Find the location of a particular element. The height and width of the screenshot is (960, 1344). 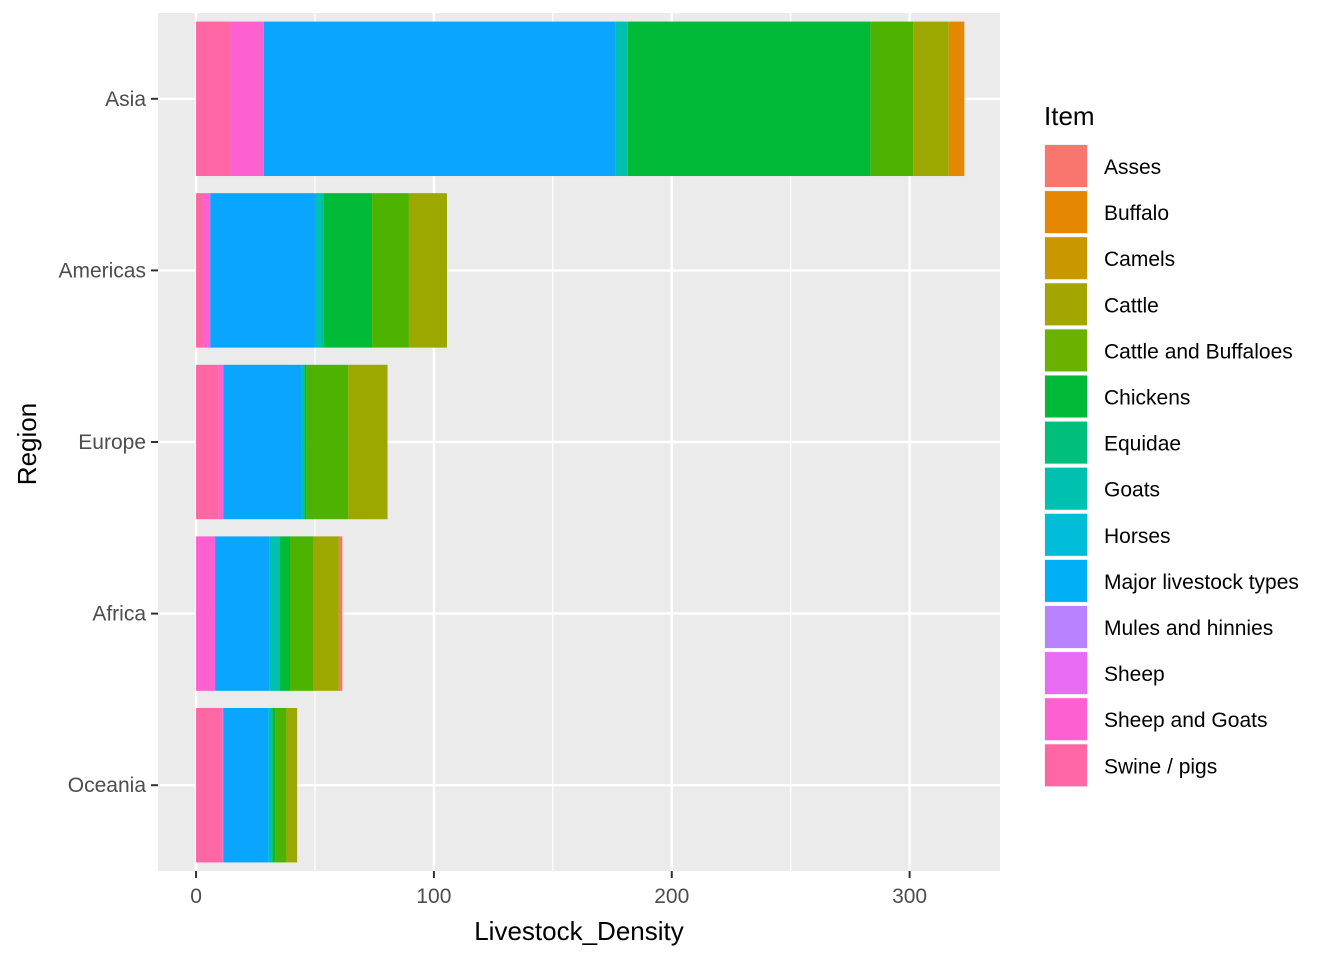

y-axis: Asia Americas Europe Africa Oceania is located at coordinates (108, 442).